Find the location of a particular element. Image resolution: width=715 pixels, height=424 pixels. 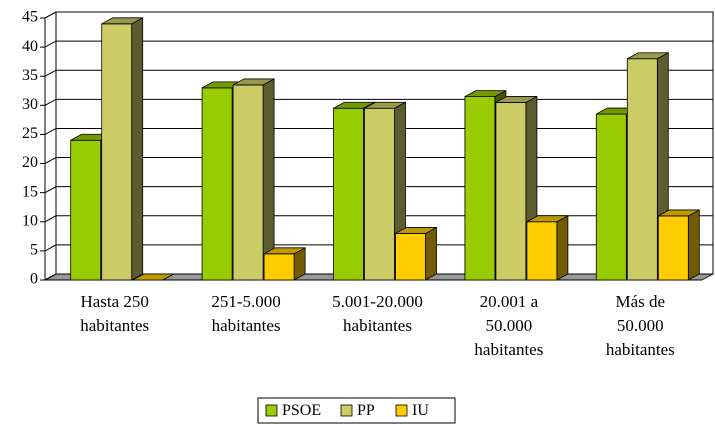

y-tick-label: 15 is located at coordinates (30, 191).